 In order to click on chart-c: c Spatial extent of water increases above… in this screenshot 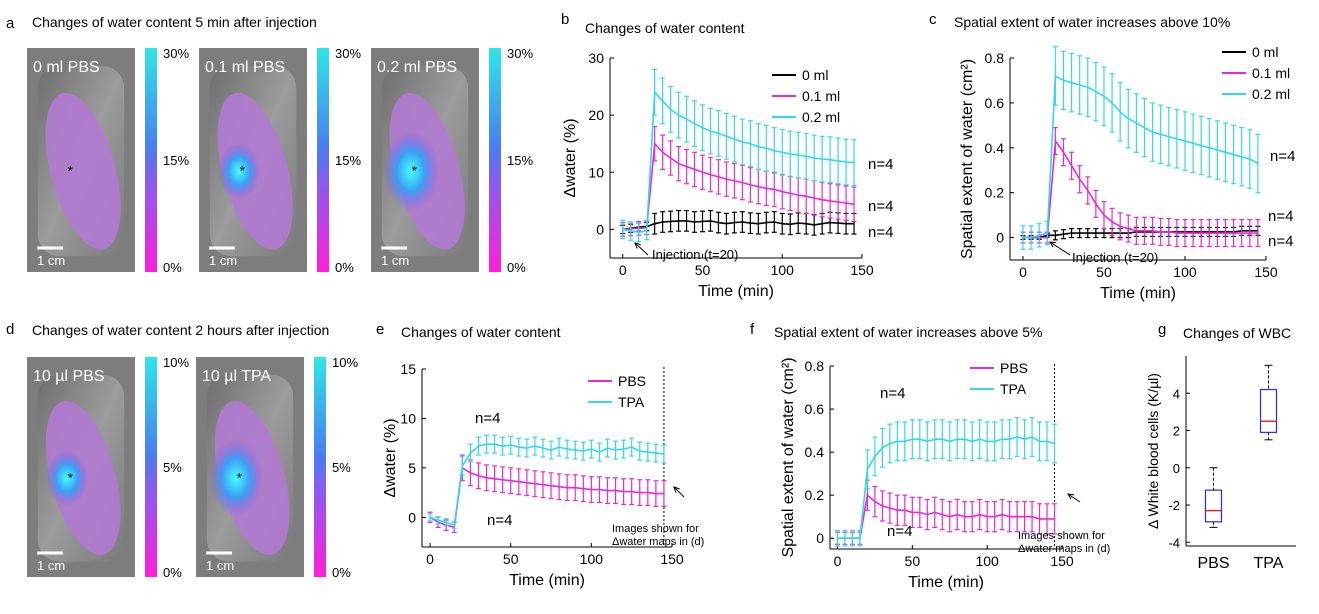, I will do `click(1112, 156)`.